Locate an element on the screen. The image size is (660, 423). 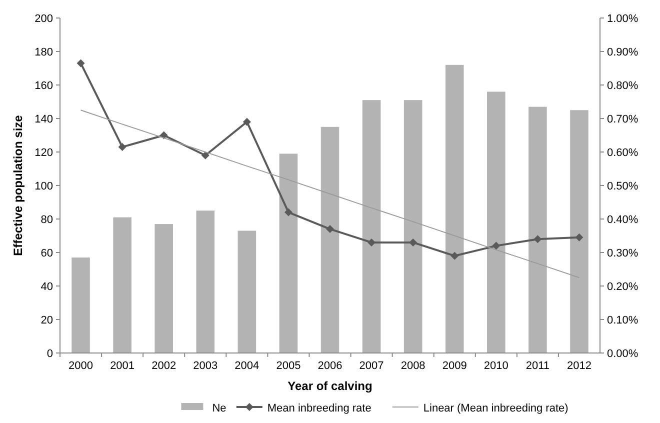
x-tick-label: 2003 is located at coordinates (205, 366).